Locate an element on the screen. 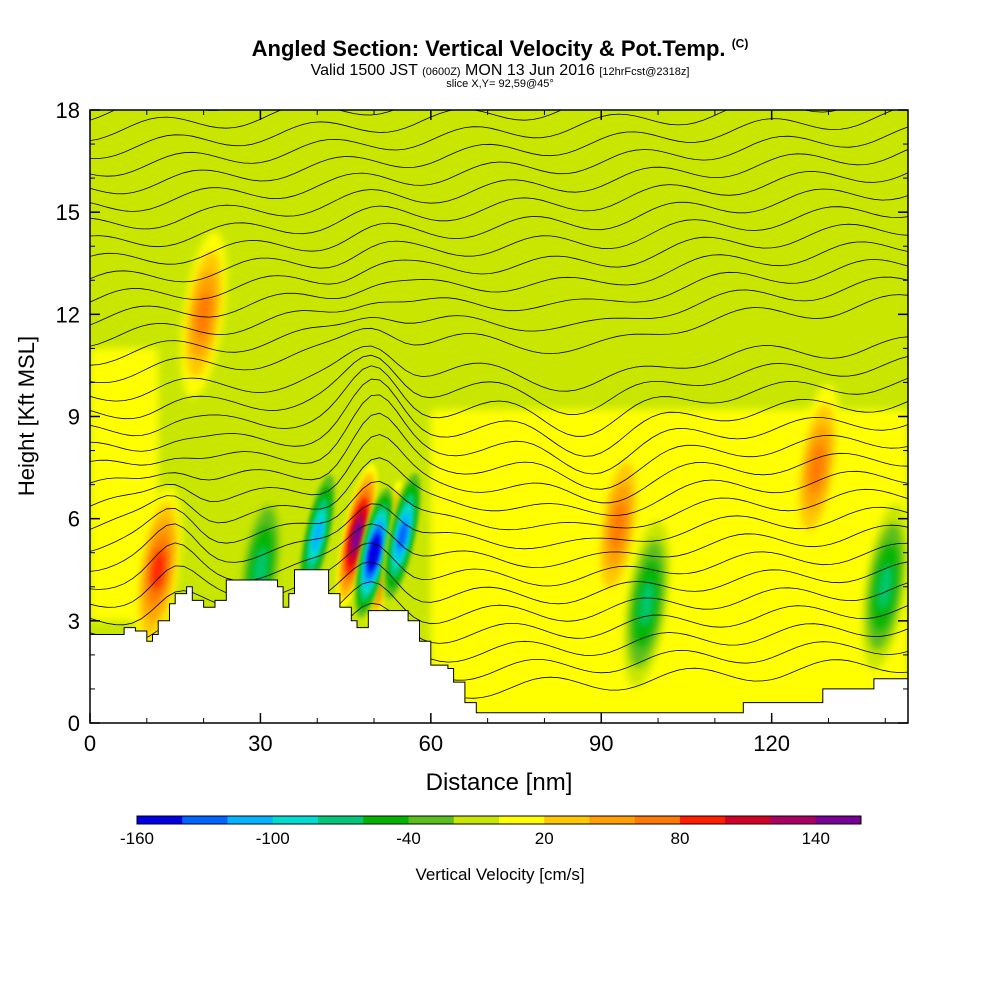 The width and height of the screenshot is (1000, 1000). slice-info: slice X,Y= 92,59@45° is located at coordinates (500, 84).